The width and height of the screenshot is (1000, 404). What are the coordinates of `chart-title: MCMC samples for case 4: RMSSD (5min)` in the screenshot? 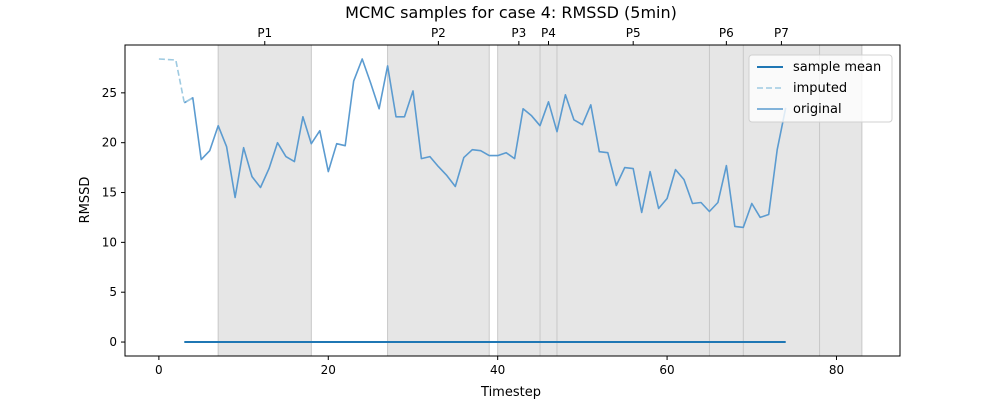 It's located at (511, 12).